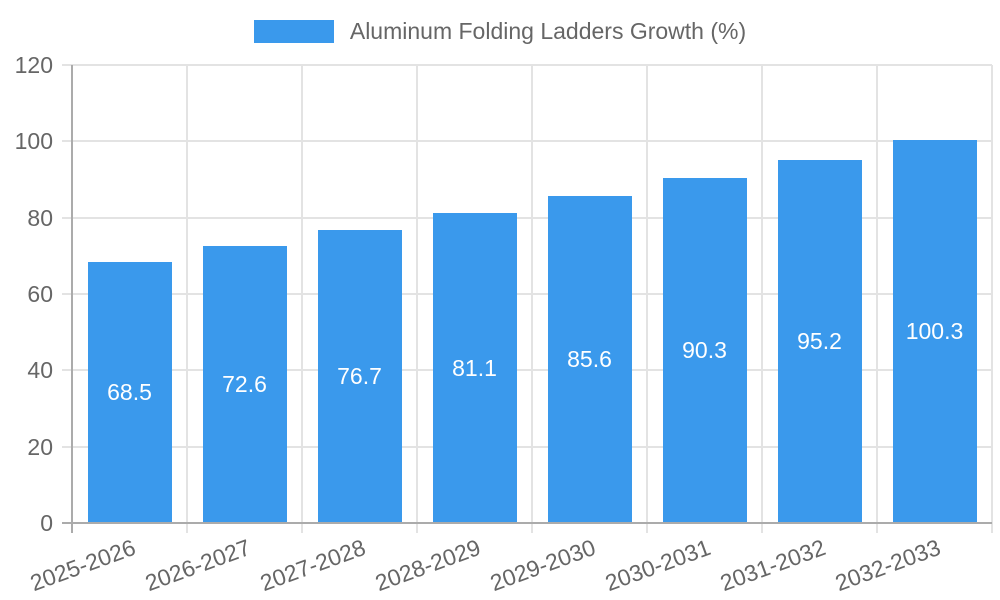 The width and height of the screenshot is (1000, 600). I want to click on x-tick-label: 2026-2027, so click(197, 565).